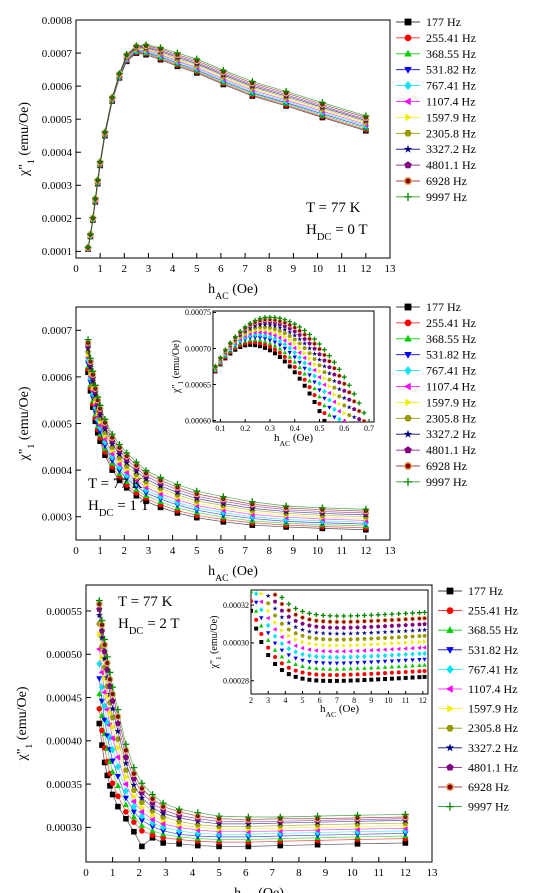 Image resolution: width=550 pixels, height=893 pixels. Describe the element at coordinates (451, 149) in the screenshot. I see `legend-label: 3327.2 Hz` at that location.